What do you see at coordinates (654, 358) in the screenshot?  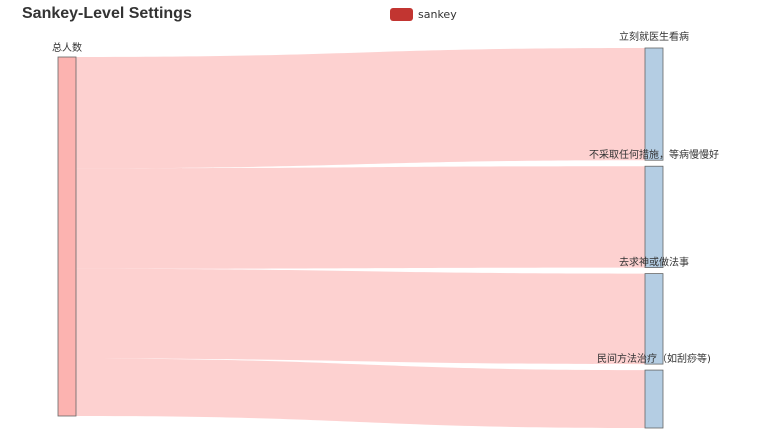 I see `node-label-target: 民间方法治疗（如刮痧等)` at bounding box center [654, 358].